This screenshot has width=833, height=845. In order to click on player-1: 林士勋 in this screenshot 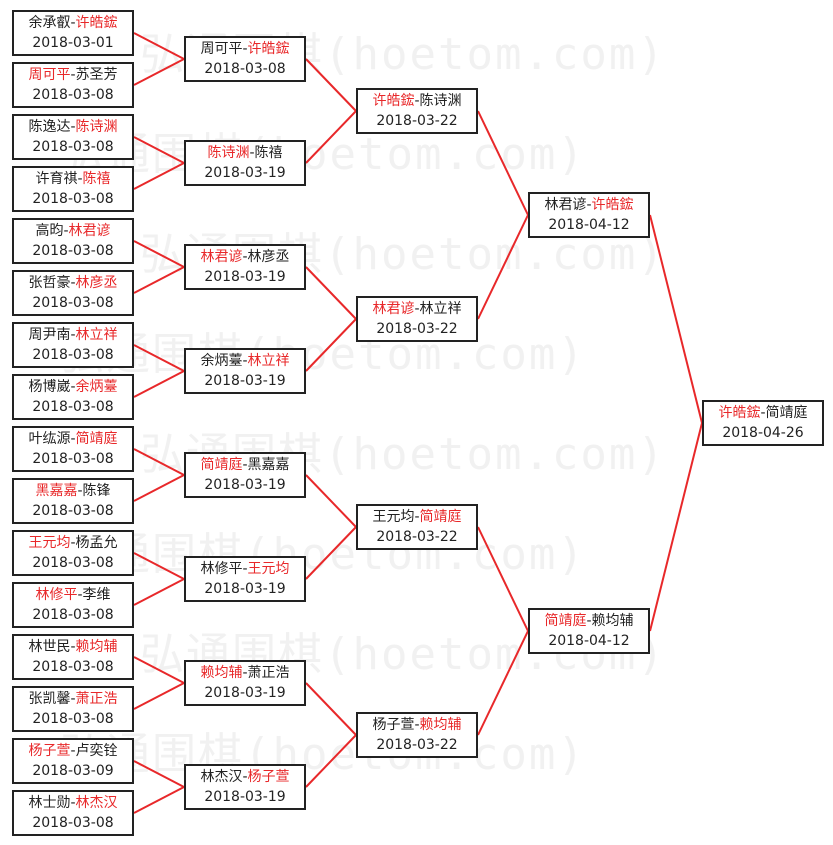, I will do `click(49, 803)`.